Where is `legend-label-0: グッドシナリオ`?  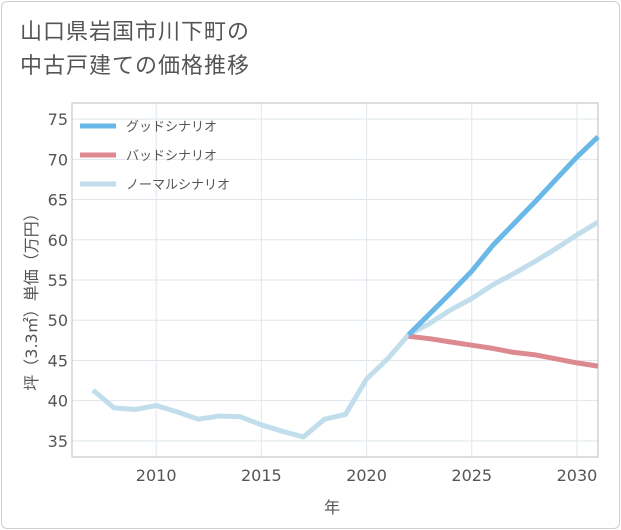 legend-label-0: グッドシナリオ is located at coordinates (171, 127).